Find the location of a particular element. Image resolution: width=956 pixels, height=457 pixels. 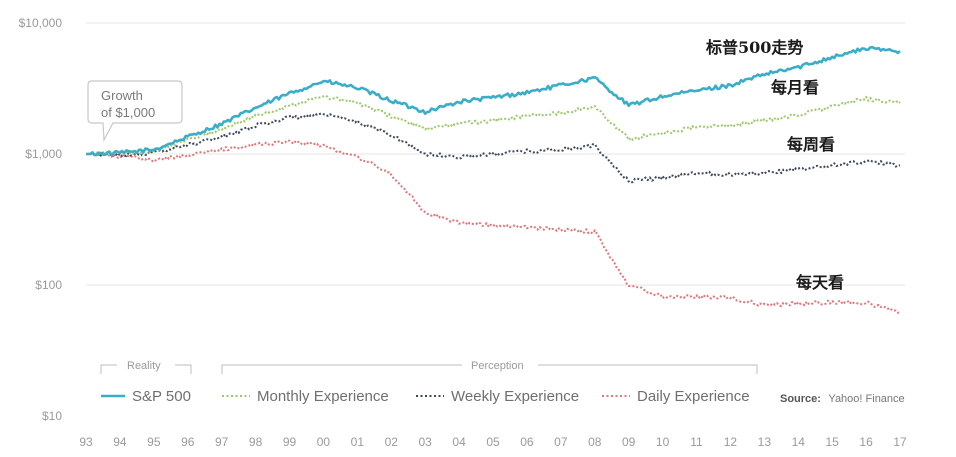

x-tick-label: 03 is located at coordinates (425, 442).